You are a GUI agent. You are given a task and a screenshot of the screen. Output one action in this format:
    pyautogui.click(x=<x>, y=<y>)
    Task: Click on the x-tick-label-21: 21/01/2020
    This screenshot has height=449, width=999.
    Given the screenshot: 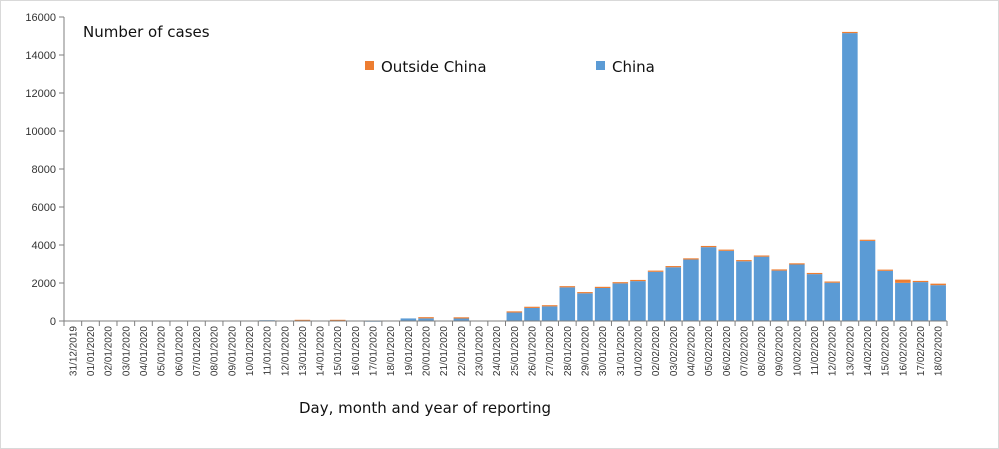 What is the action you would take?
    pyautogui.click(x=444, y=351)
    